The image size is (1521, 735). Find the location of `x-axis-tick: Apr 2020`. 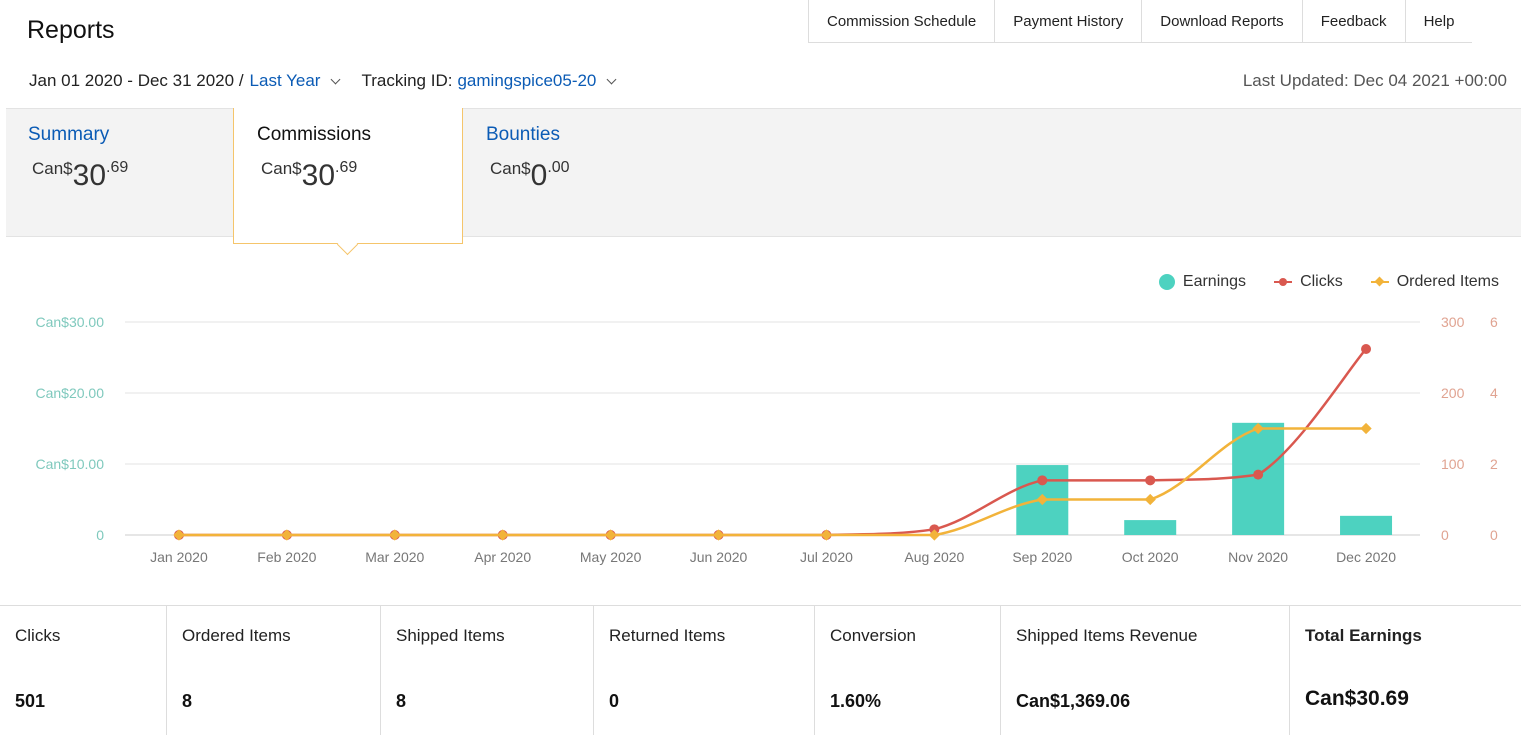

x-axis-tick: Apr 2020 is located at coordinates (502, 557).